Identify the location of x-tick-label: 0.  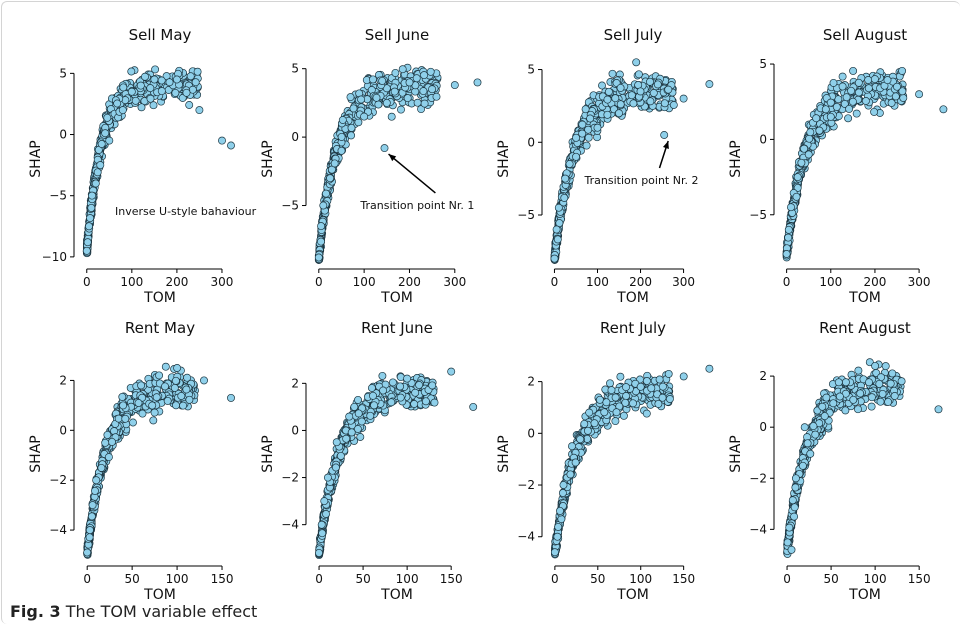
(787, 282).